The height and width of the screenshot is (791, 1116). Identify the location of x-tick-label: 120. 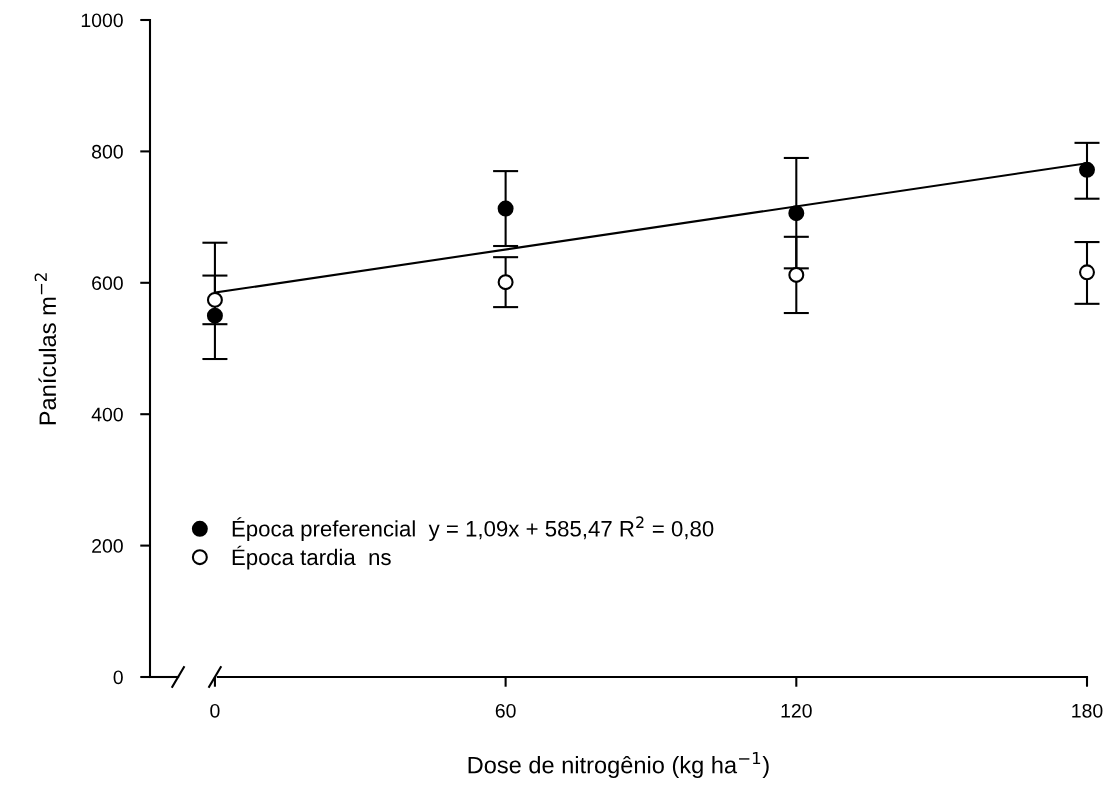
(796, 710).